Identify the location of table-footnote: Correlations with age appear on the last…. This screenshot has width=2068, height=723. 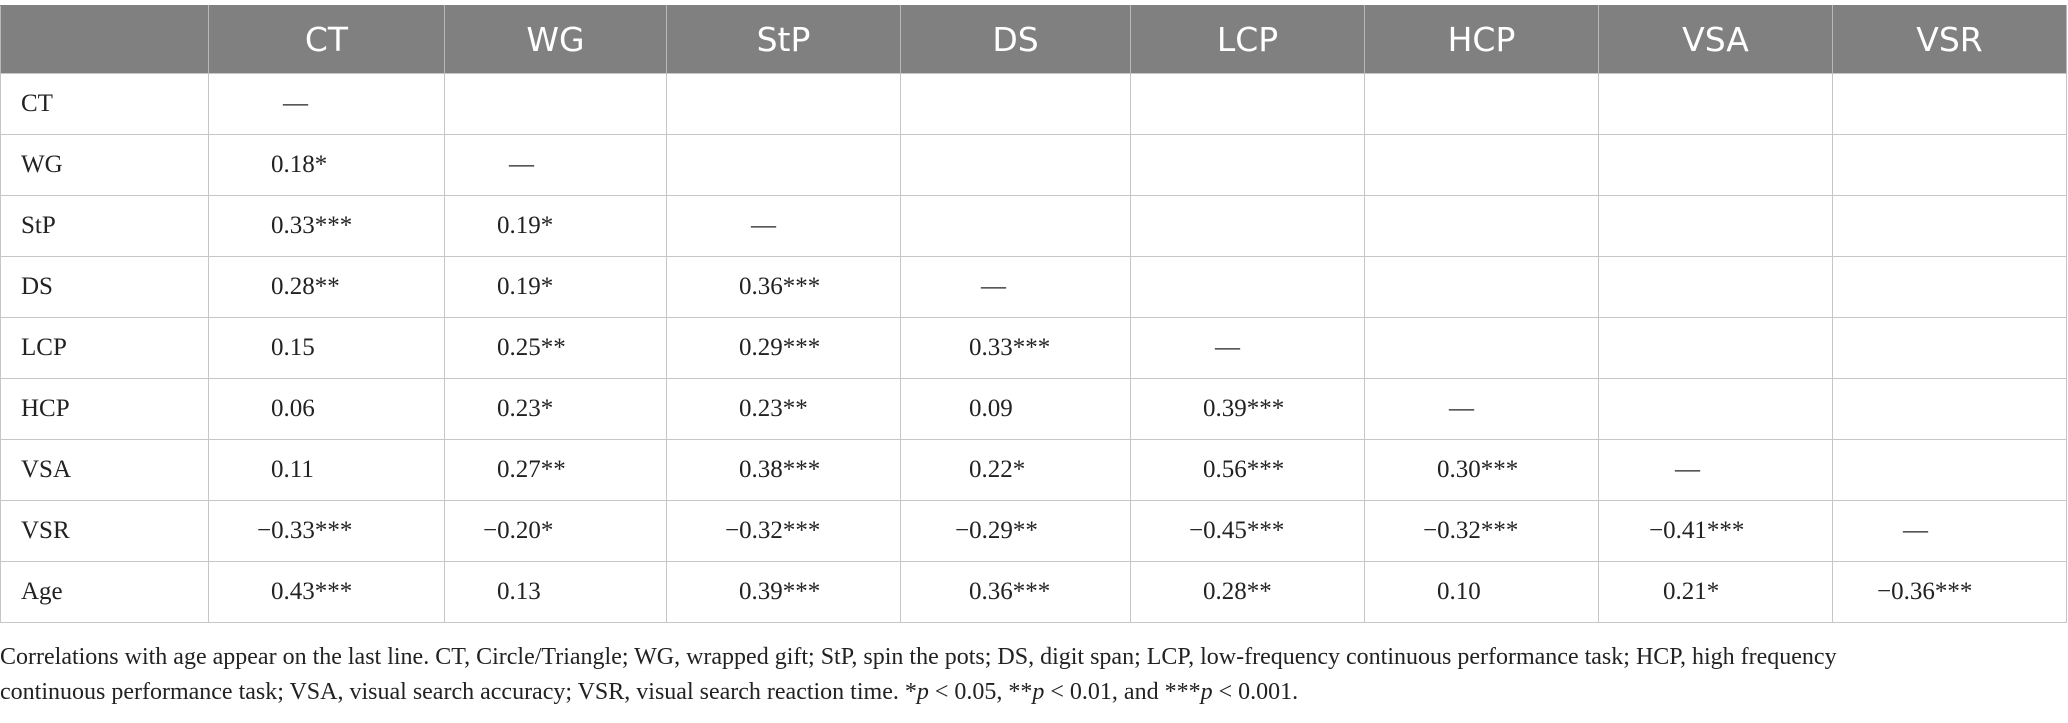
(1030, 675).